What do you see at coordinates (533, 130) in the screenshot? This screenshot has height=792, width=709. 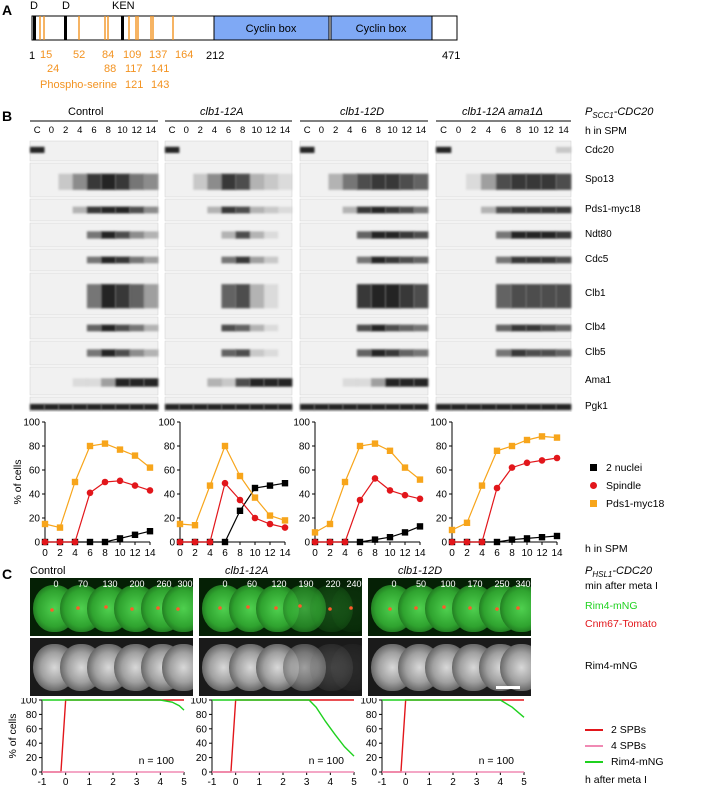 I see `lane-label: 10` at bounding box center [533, 130].